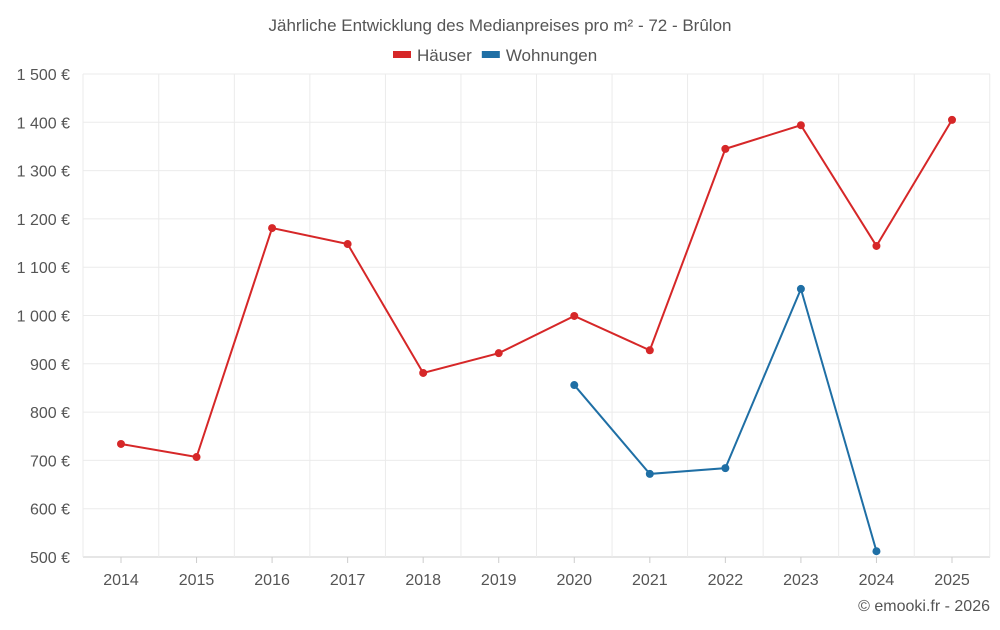  I want to click on x-tick-label: 2020, so click(574, 580).